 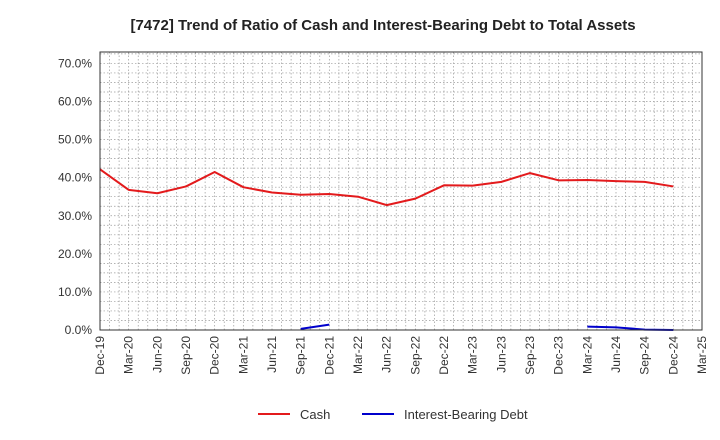 I want to click on x-tick-label: Dec-24, so click(x=673, y=355).